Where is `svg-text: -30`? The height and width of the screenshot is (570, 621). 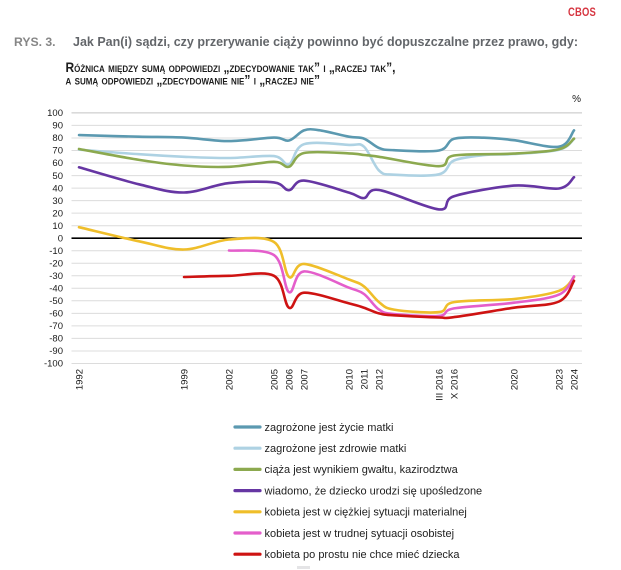 svg-text: -30 is located at coordinates (56, 276).